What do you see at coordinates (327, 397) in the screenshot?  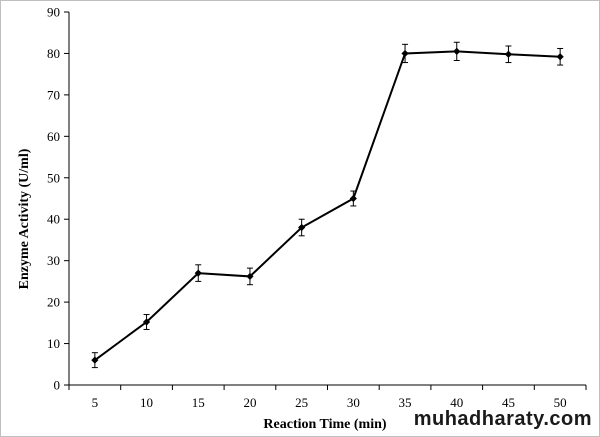 I see `x-axis: 5 10 15 20 25 30 35 40 45 50` at bounding box center [327, 397].